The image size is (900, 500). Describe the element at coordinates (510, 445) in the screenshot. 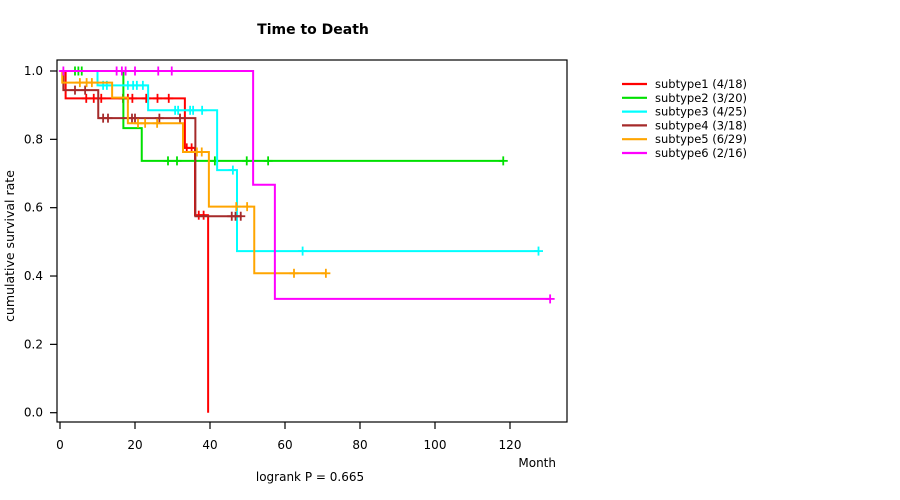

I see `x-tick-label: 120` at that location.